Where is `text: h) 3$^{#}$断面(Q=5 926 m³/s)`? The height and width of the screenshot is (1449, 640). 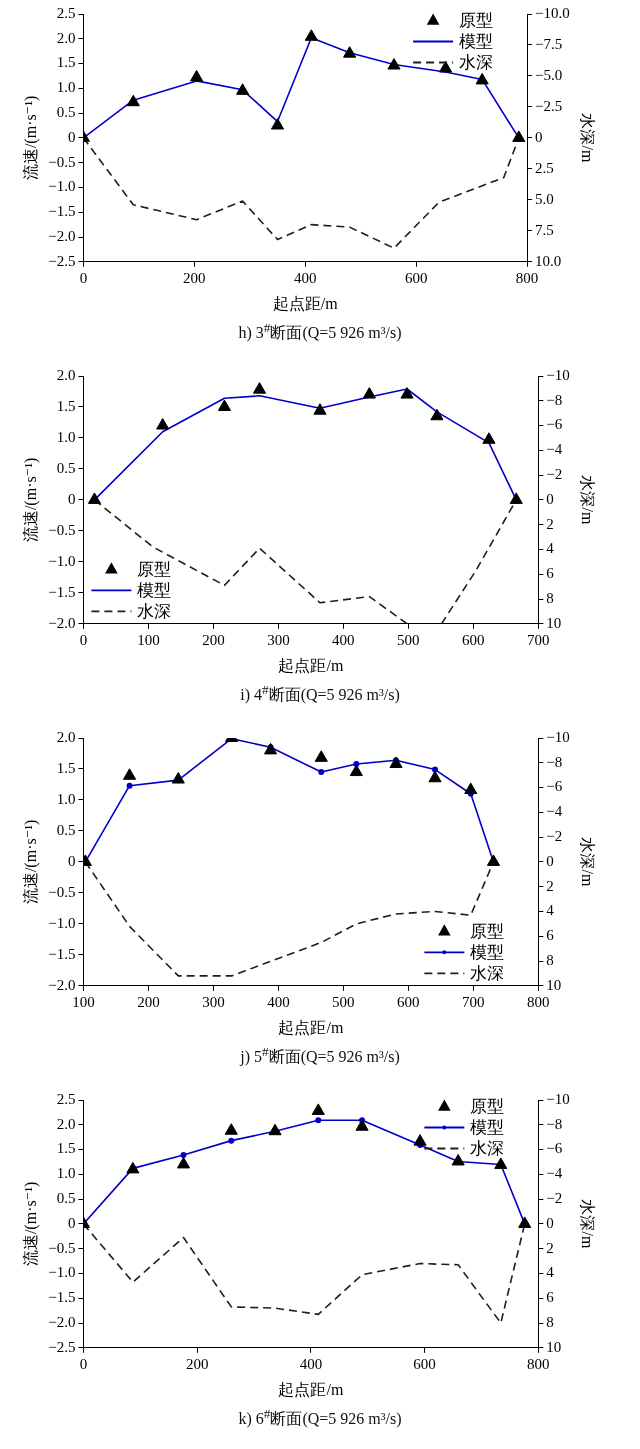
text: h) 3$^{#}$断面(Q=5 926 m³/s) is located at coordinates (320, 332).